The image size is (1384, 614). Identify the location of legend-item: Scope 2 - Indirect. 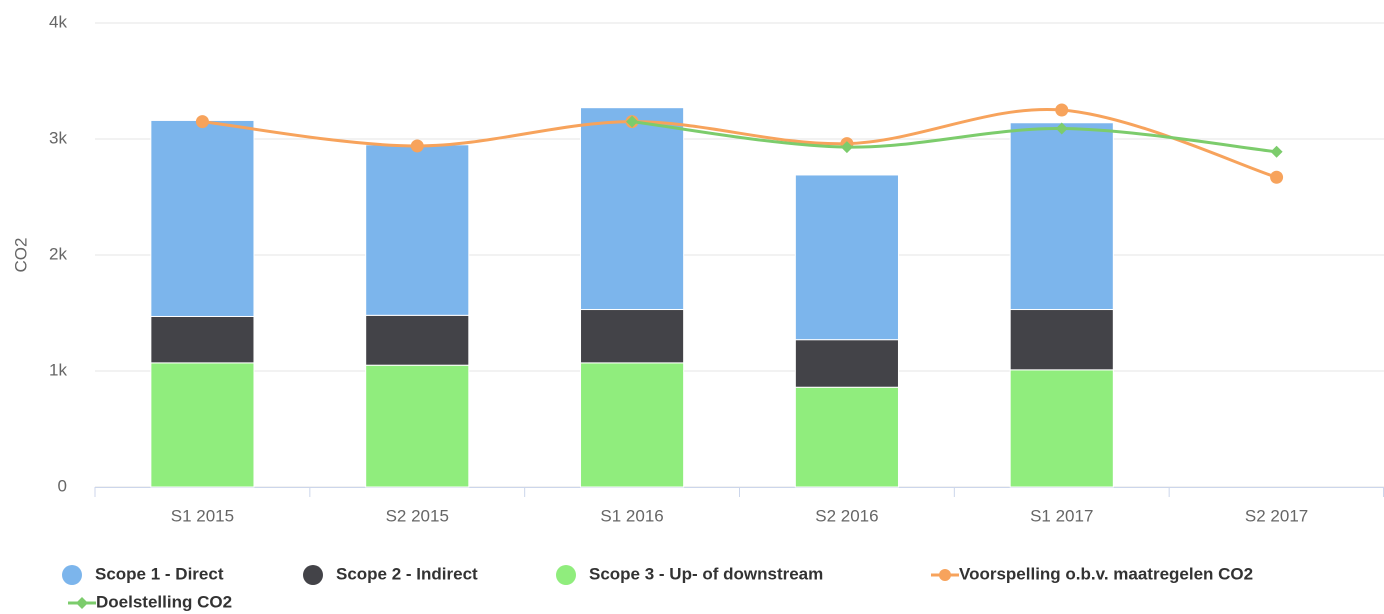
(390, 574).